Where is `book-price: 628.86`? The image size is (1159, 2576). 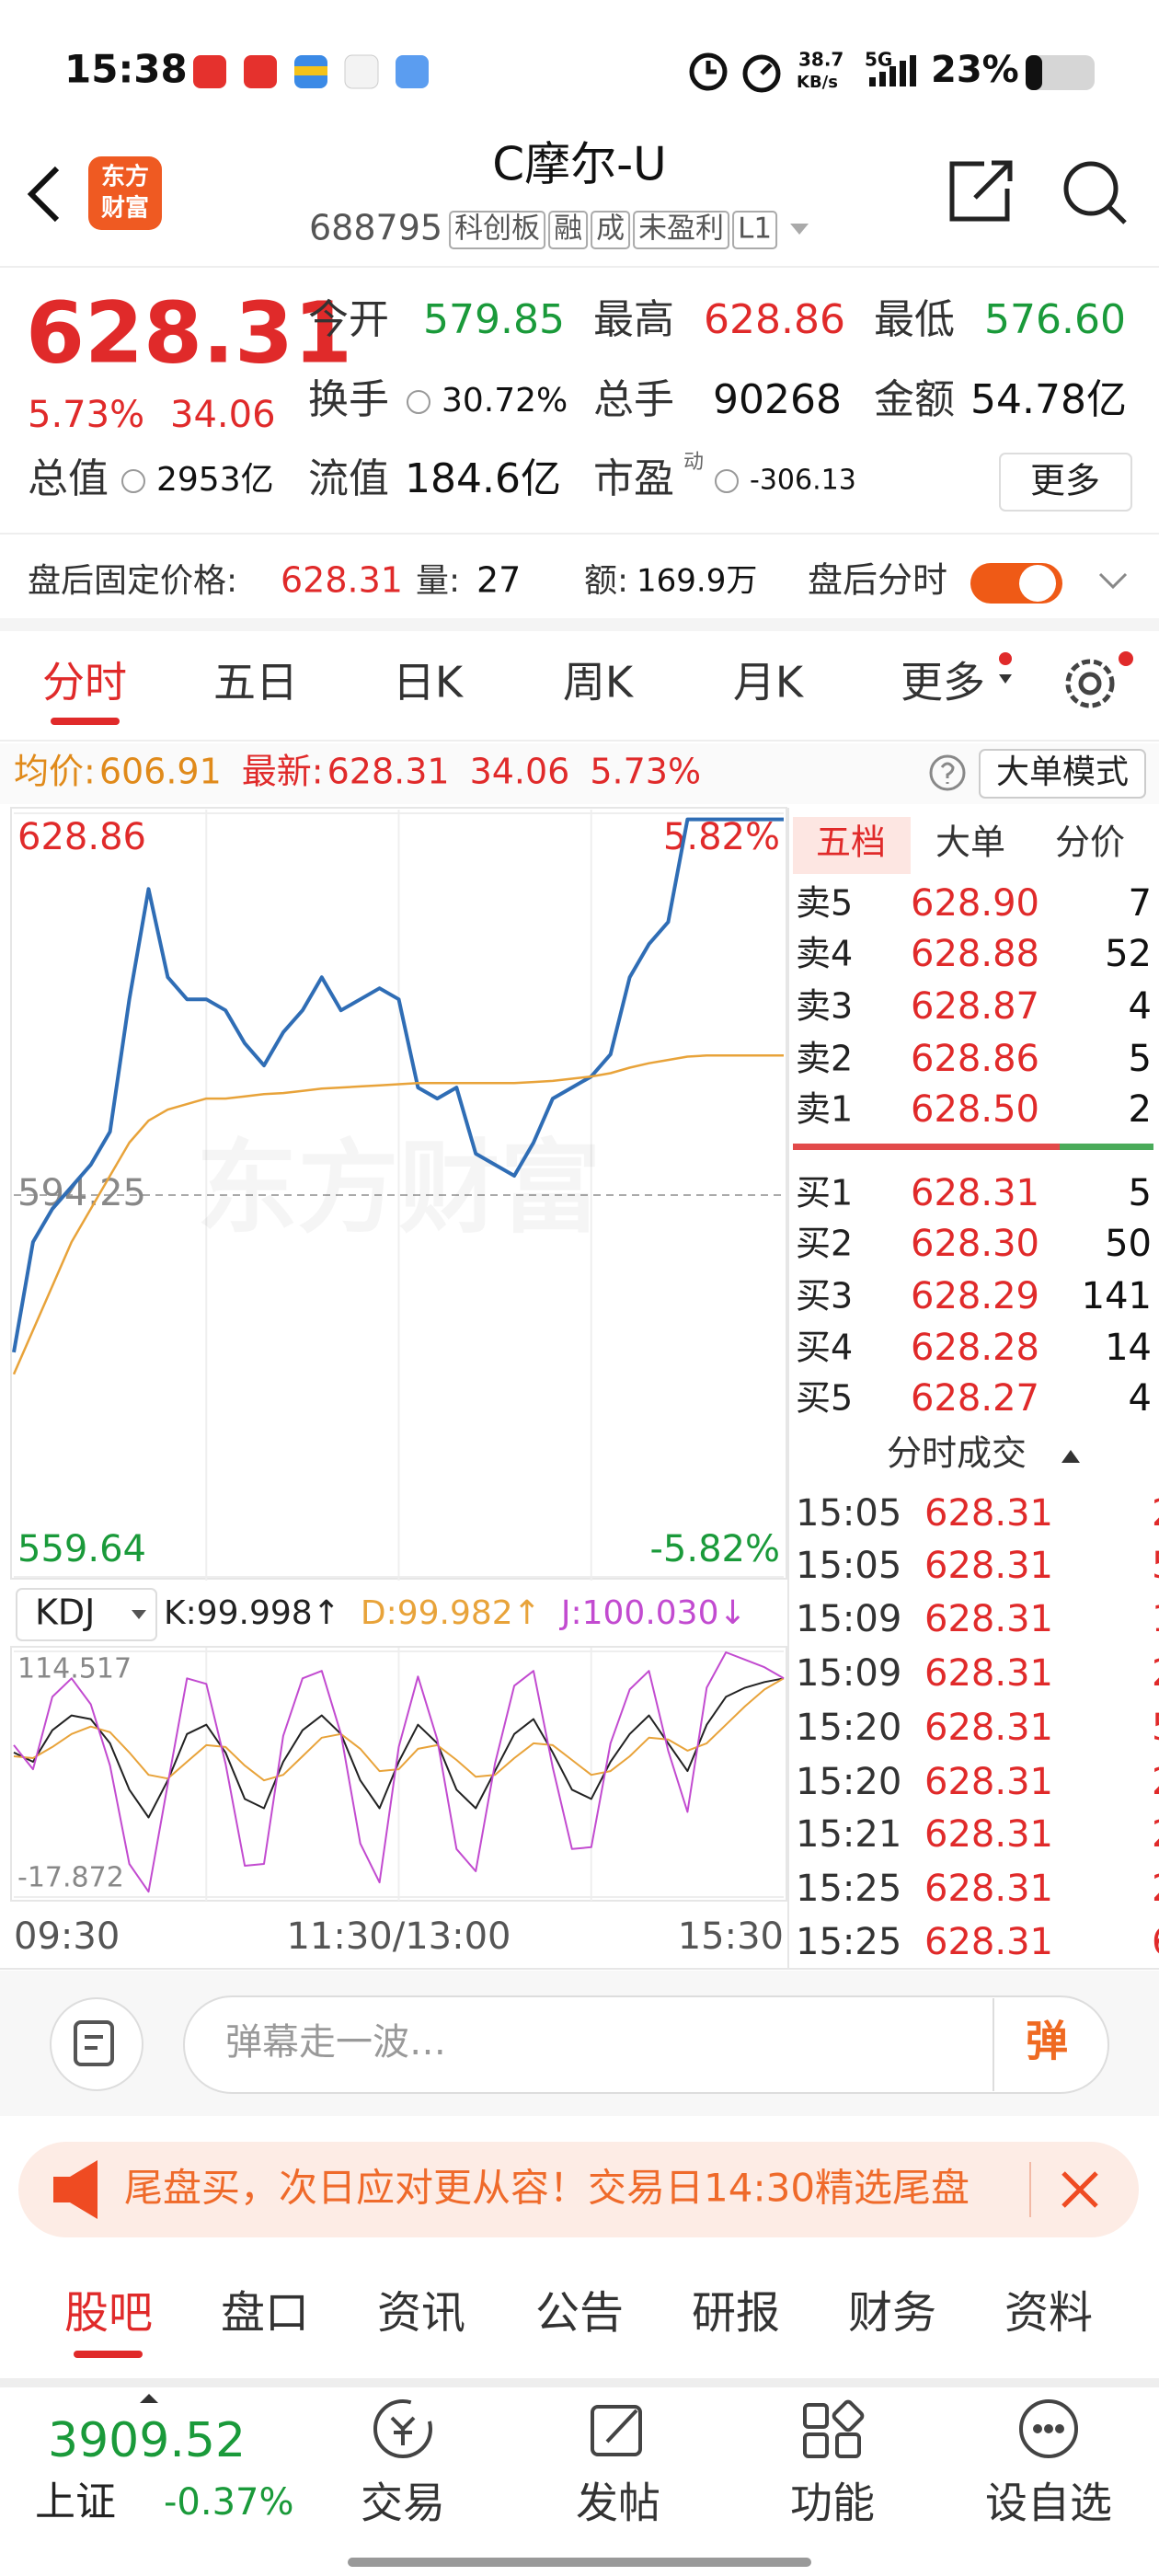 book-price: 628.86 is located at coordinates (975, 1059).